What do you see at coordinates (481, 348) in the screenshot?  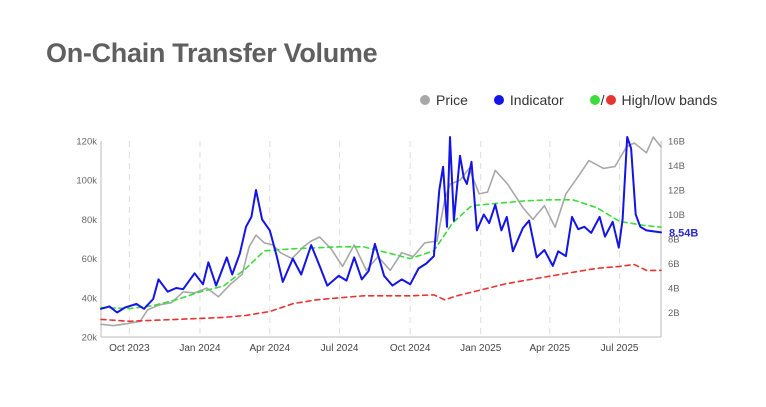 I see `x-tick-label: Jan 2025` at bounding box center [481, 348].